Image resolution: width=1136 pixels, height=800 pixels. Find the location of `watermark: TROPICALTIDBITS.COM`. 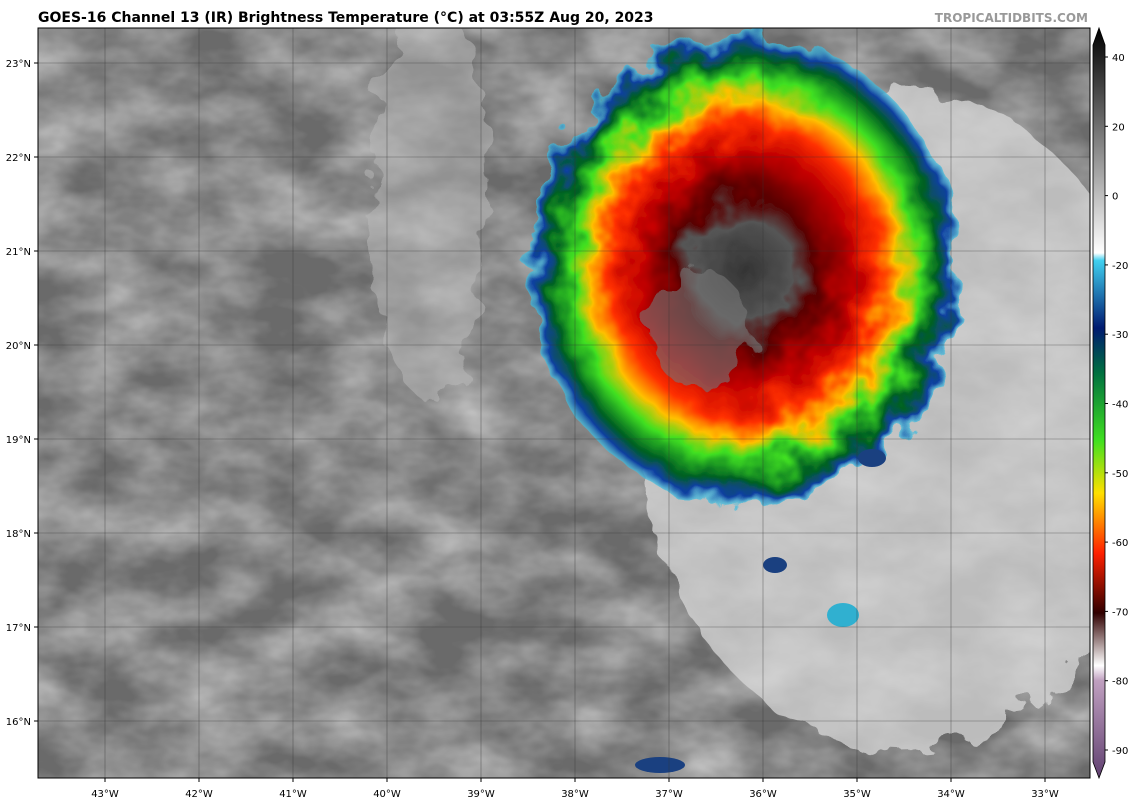

watermark: TROPICALTIDBITS.COM is located at coordinates (1011, 18).